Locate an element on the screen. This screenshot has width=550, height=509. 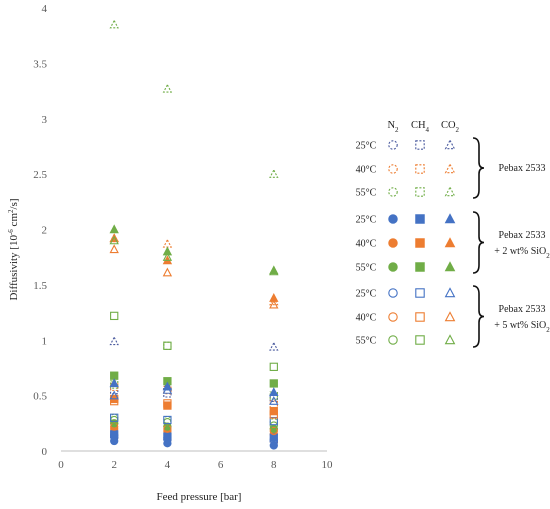
legend-group-label: + 2 wt% SiO2 is located at coordinates (522, 253).